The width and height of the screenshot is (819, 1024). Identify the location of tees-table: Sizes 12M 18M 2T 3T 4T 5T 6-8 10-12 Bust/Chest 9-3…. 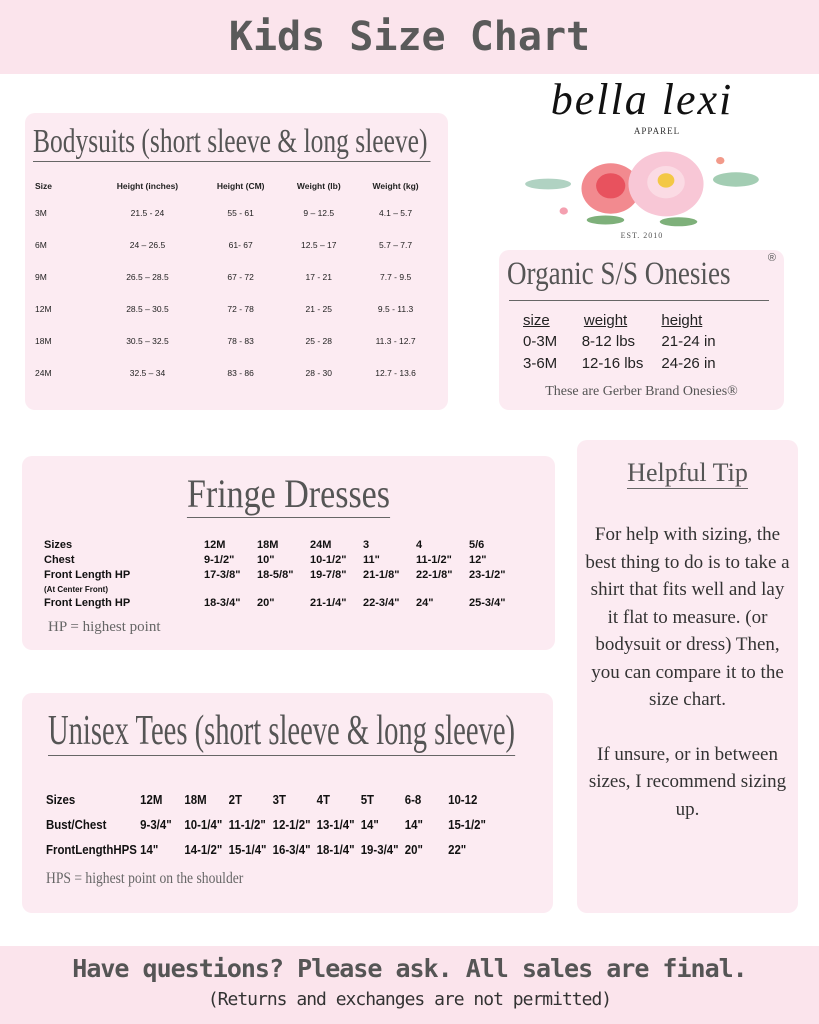
(269, 824).